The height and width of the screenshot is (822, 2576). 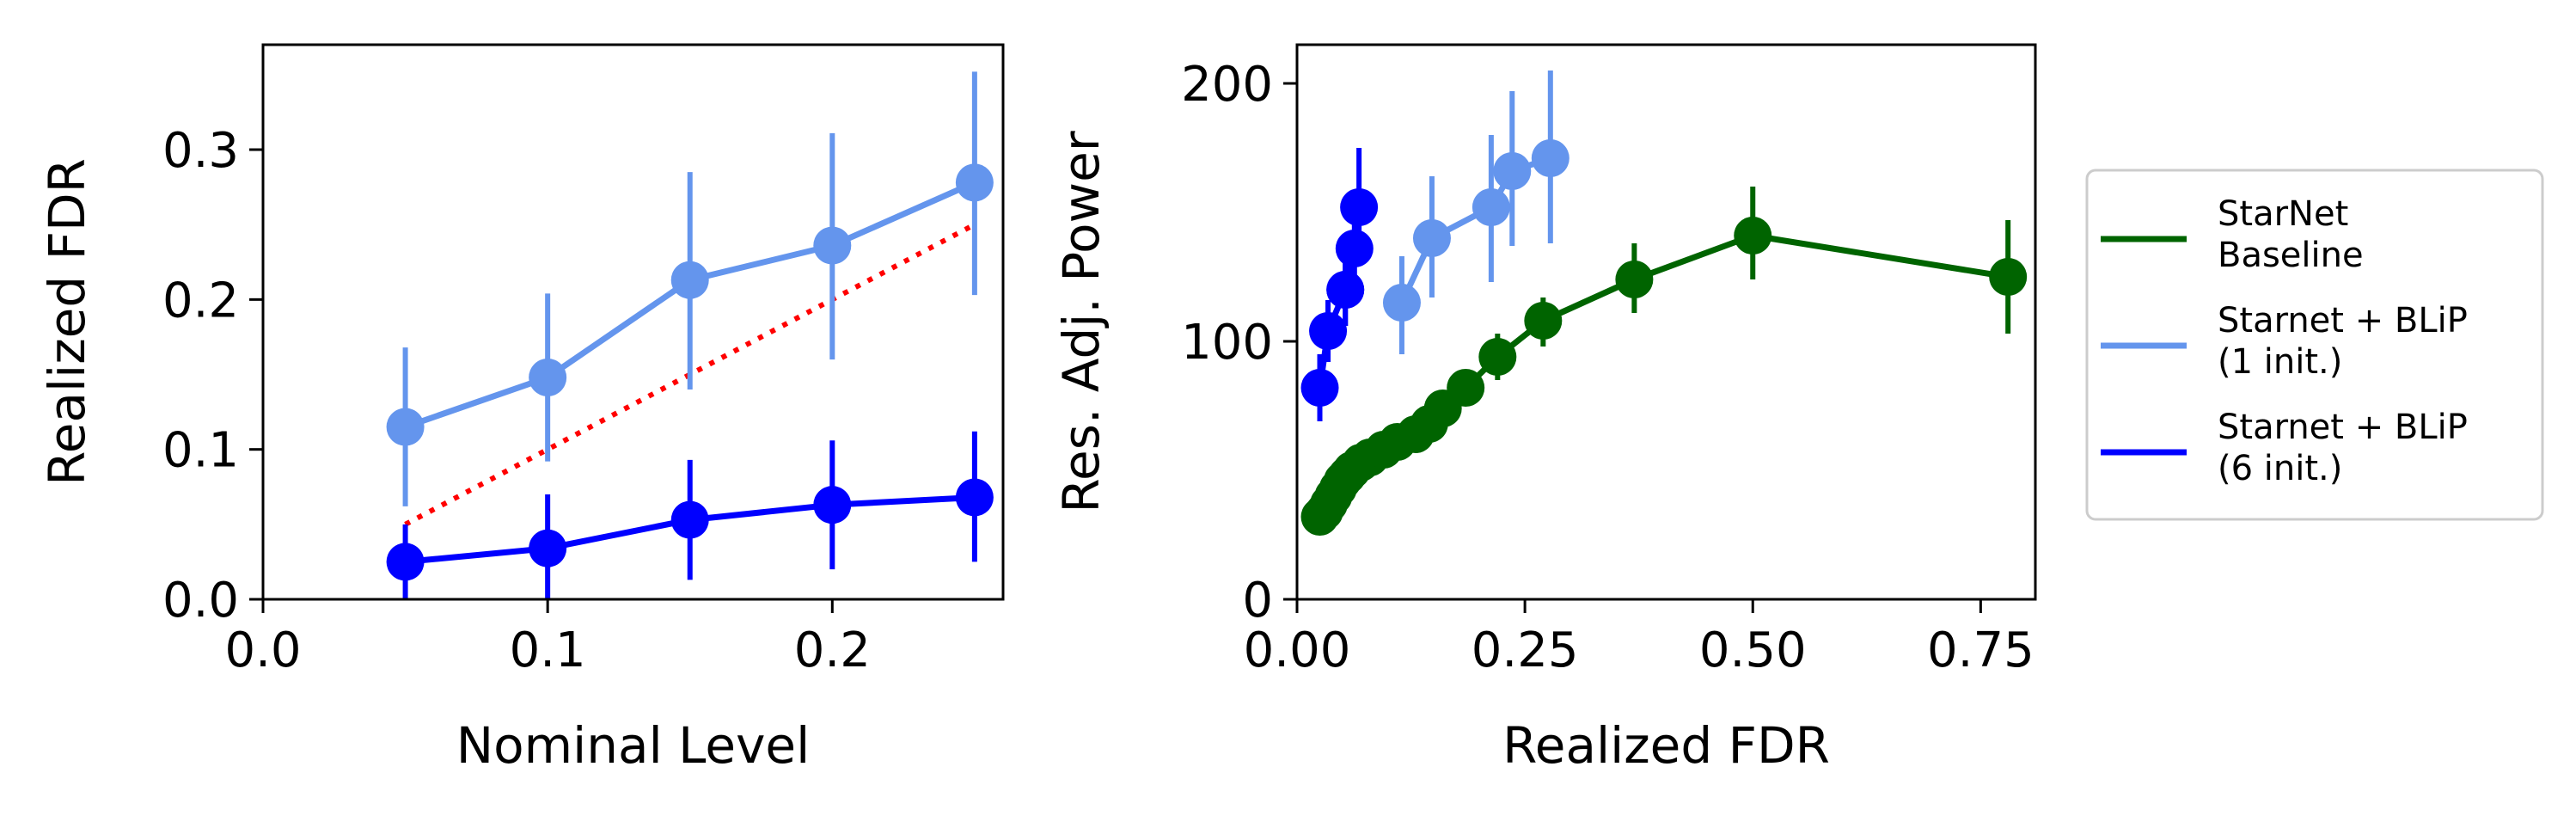 What do you see at coordinates (2291, 255) in the screenshot?
I see `legend-label-line: Baseline` at bounding box center [2291, 255].